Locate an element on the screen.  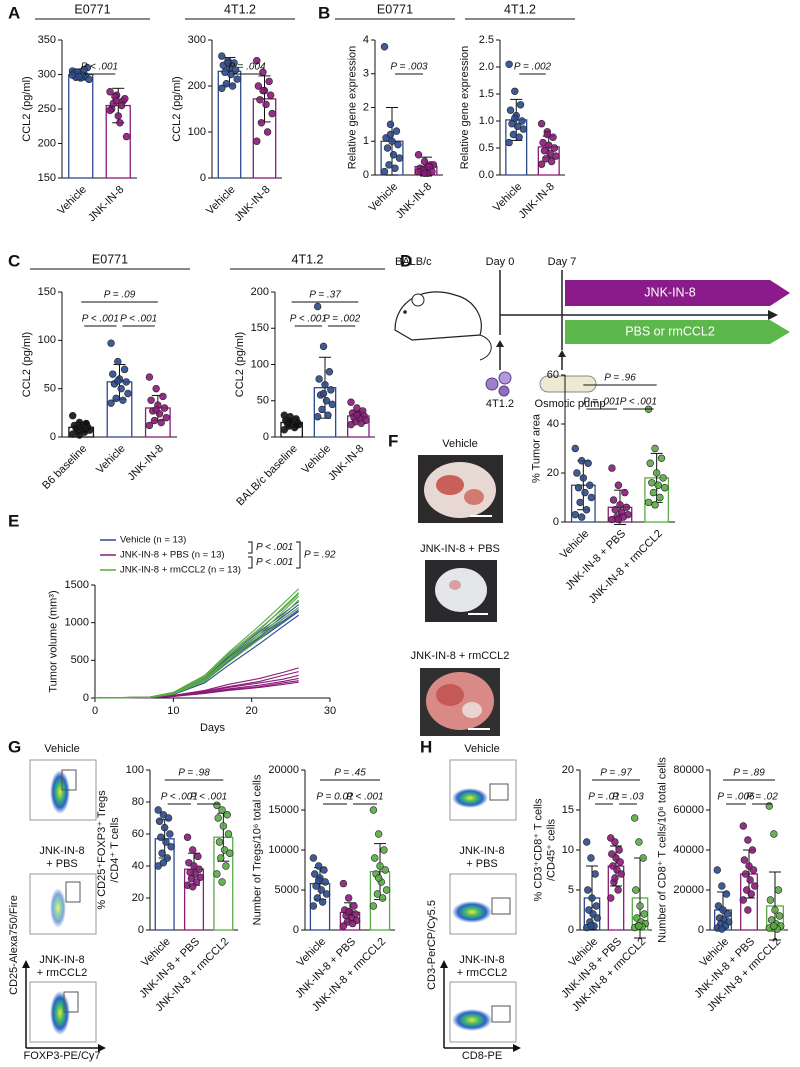
comparison-label: P = .97 is located at coordinates (616, 773).